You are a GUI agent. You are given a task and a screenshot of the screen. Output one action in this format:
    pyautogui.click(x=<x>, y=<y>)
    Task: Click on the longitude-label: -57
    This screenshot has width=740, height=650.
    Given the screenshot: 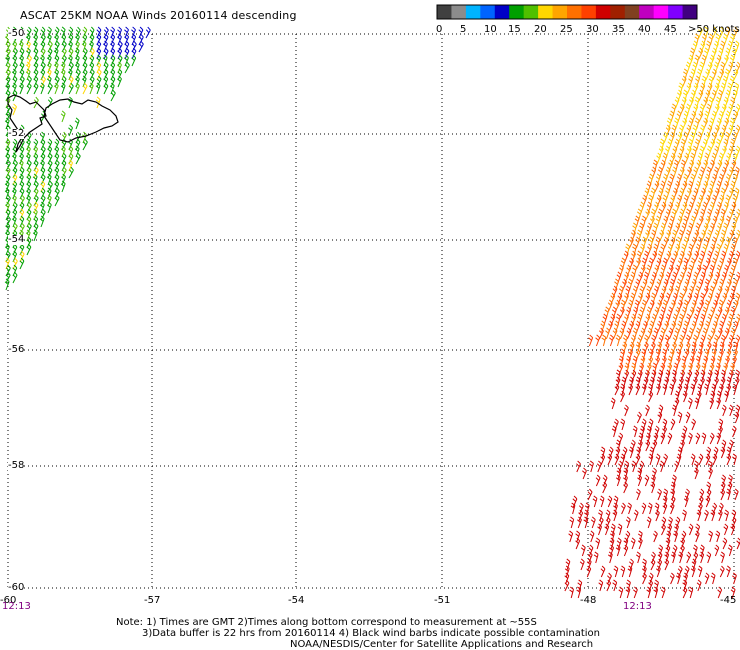 What is the action you would take?
    pyautogui.click(x=152, y=600)
    